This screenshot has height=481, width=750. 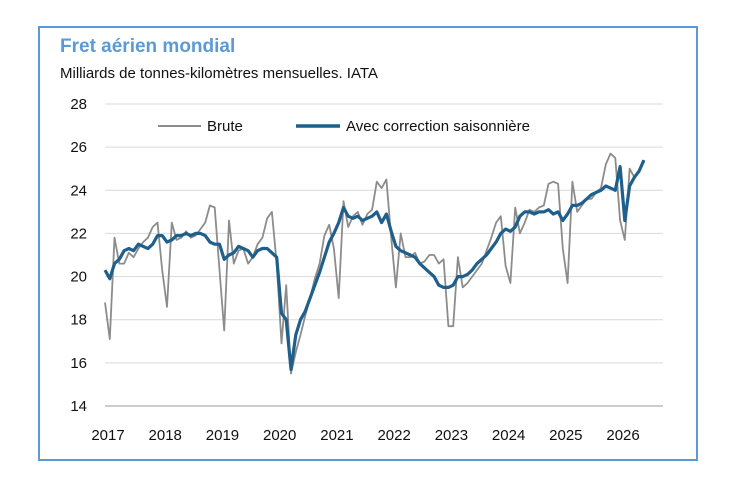 I want to click on y-tick-label: 20, so click(x=78, y=277).